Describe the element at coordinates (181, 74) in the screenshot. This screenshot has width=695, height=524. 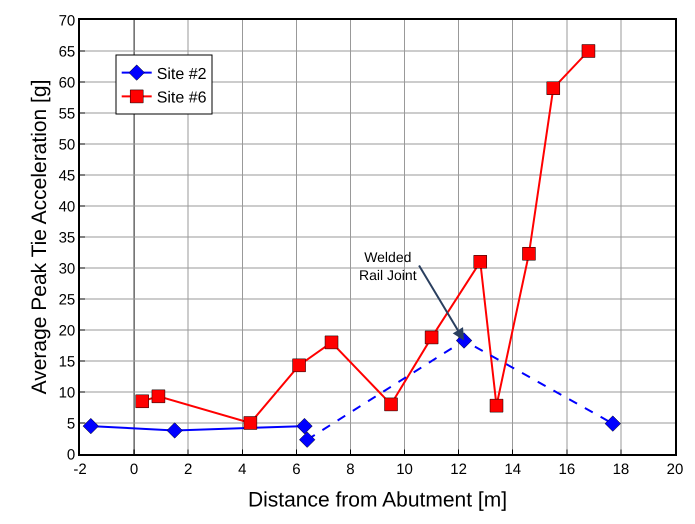
I see `legend-label: Site #2` at that location.